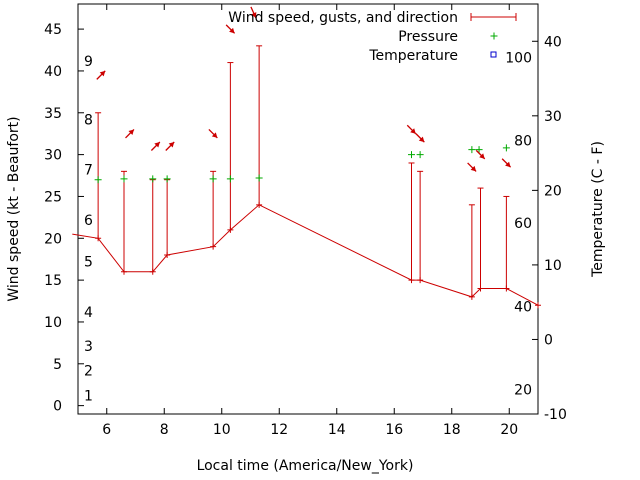 The height and width of the screenshot is (480, 640). Describe the element at coordinates (53, 114) in the screenshot. I see `y-tick-label: 35` at that location.